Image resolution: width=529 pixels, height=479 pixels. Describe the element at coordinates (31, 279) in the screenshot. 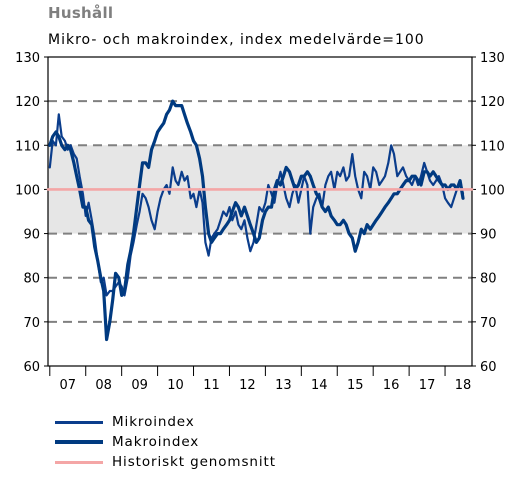

I see `y-tick-label-left: 80` at that location.